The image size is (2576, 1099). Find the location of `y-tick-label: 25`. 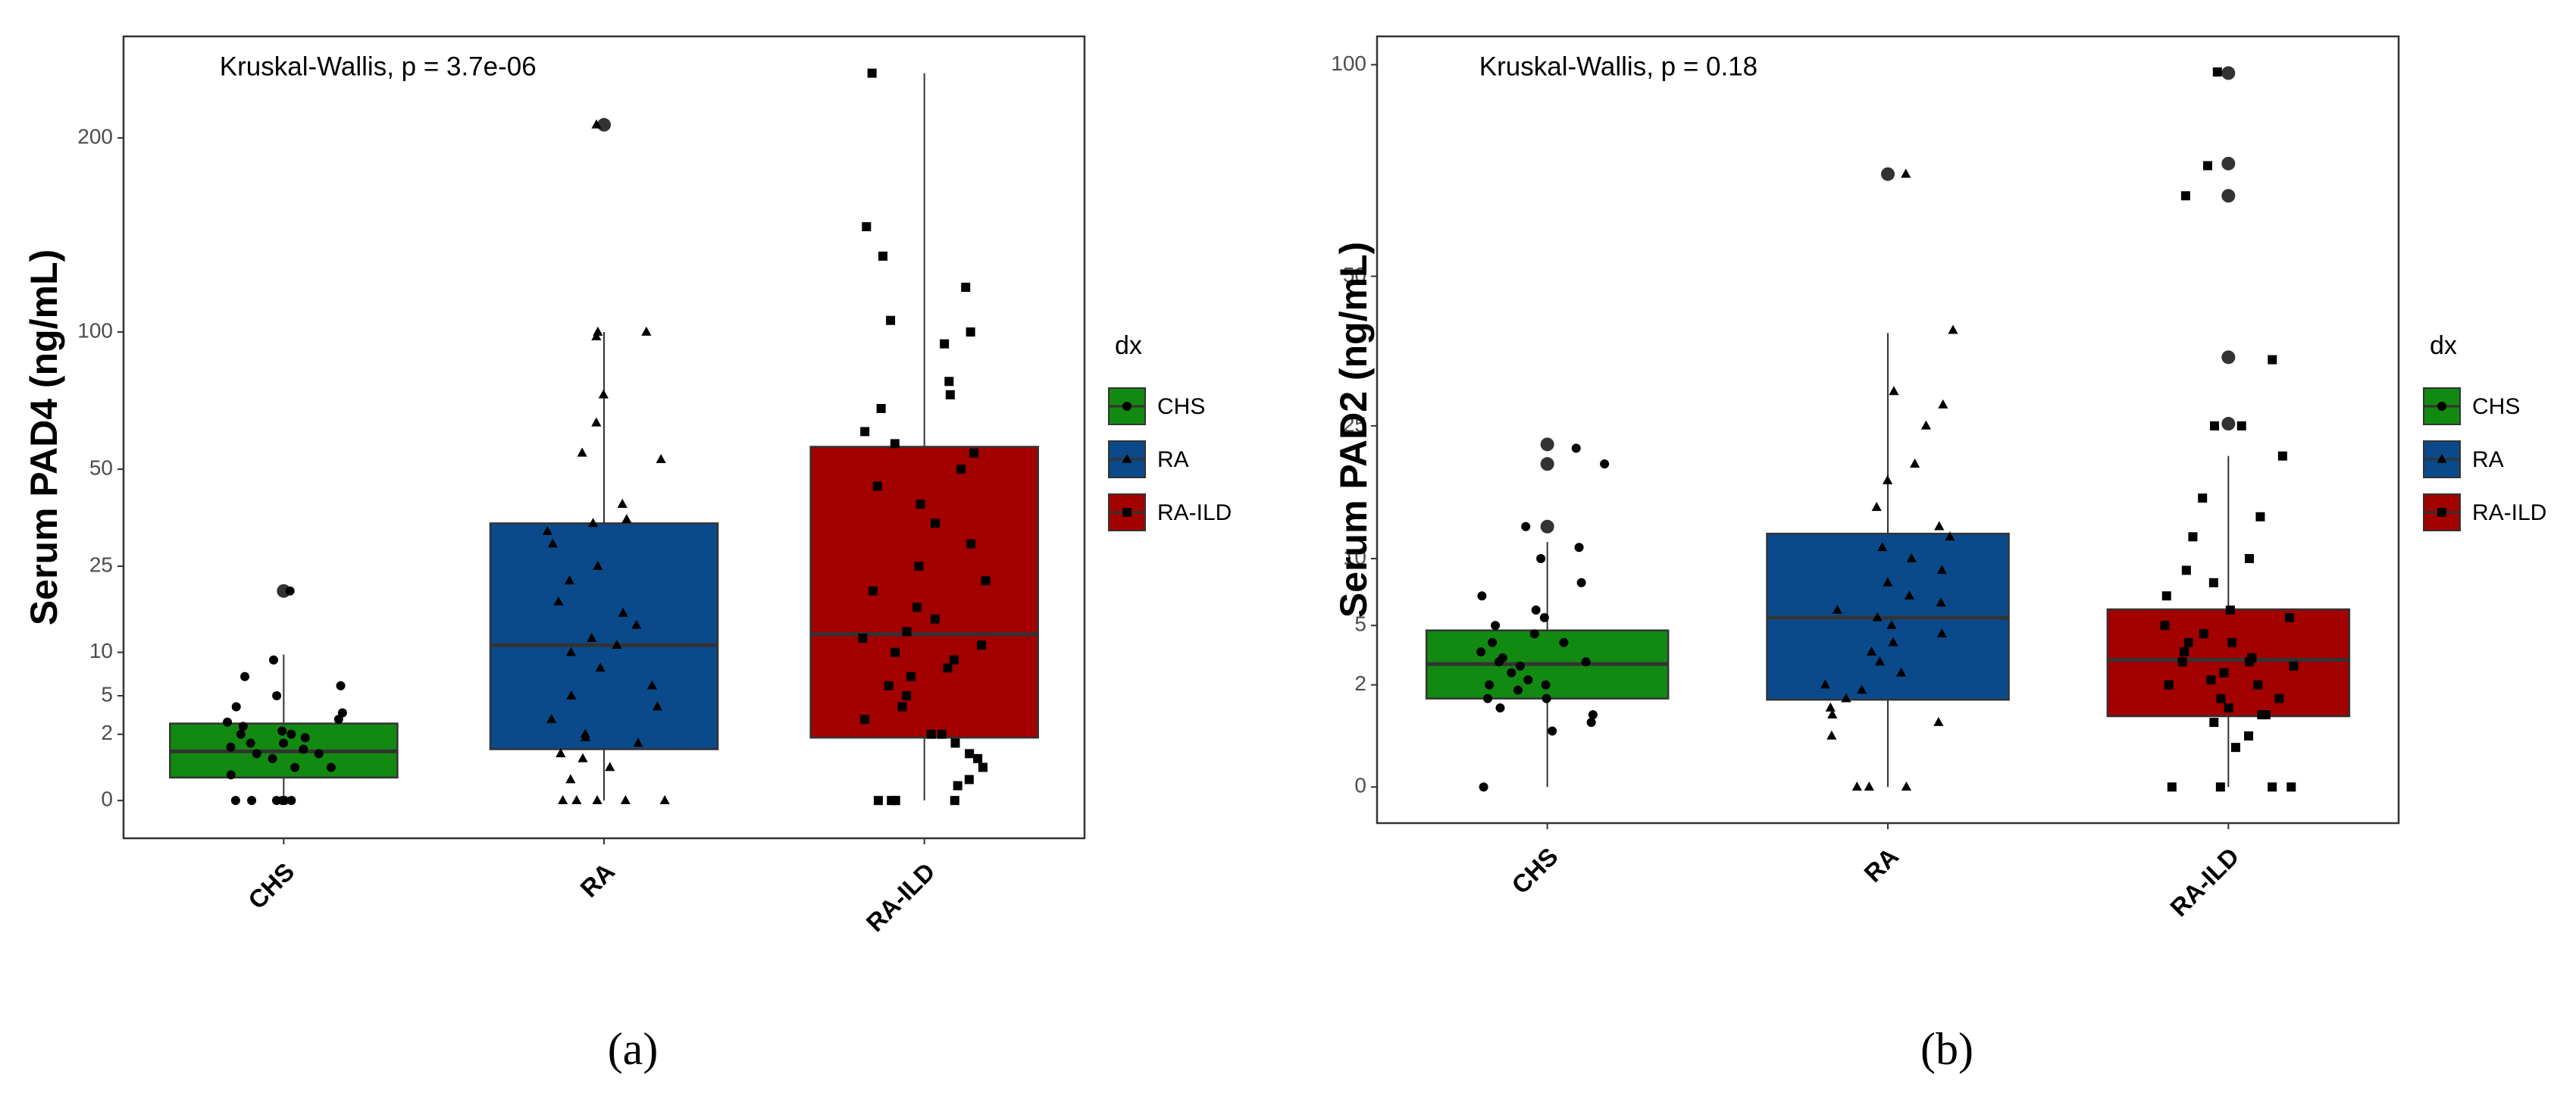

y-tick-label: 25 is located at coordinates (1355, 424).